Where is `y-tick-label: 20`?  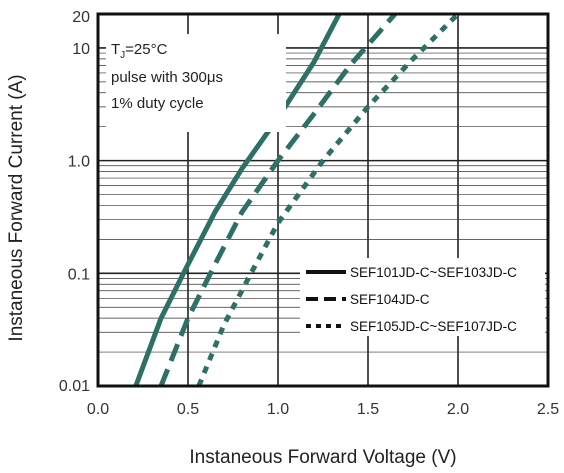 y-tick-label: 20 is located at coordinates (81, 17).